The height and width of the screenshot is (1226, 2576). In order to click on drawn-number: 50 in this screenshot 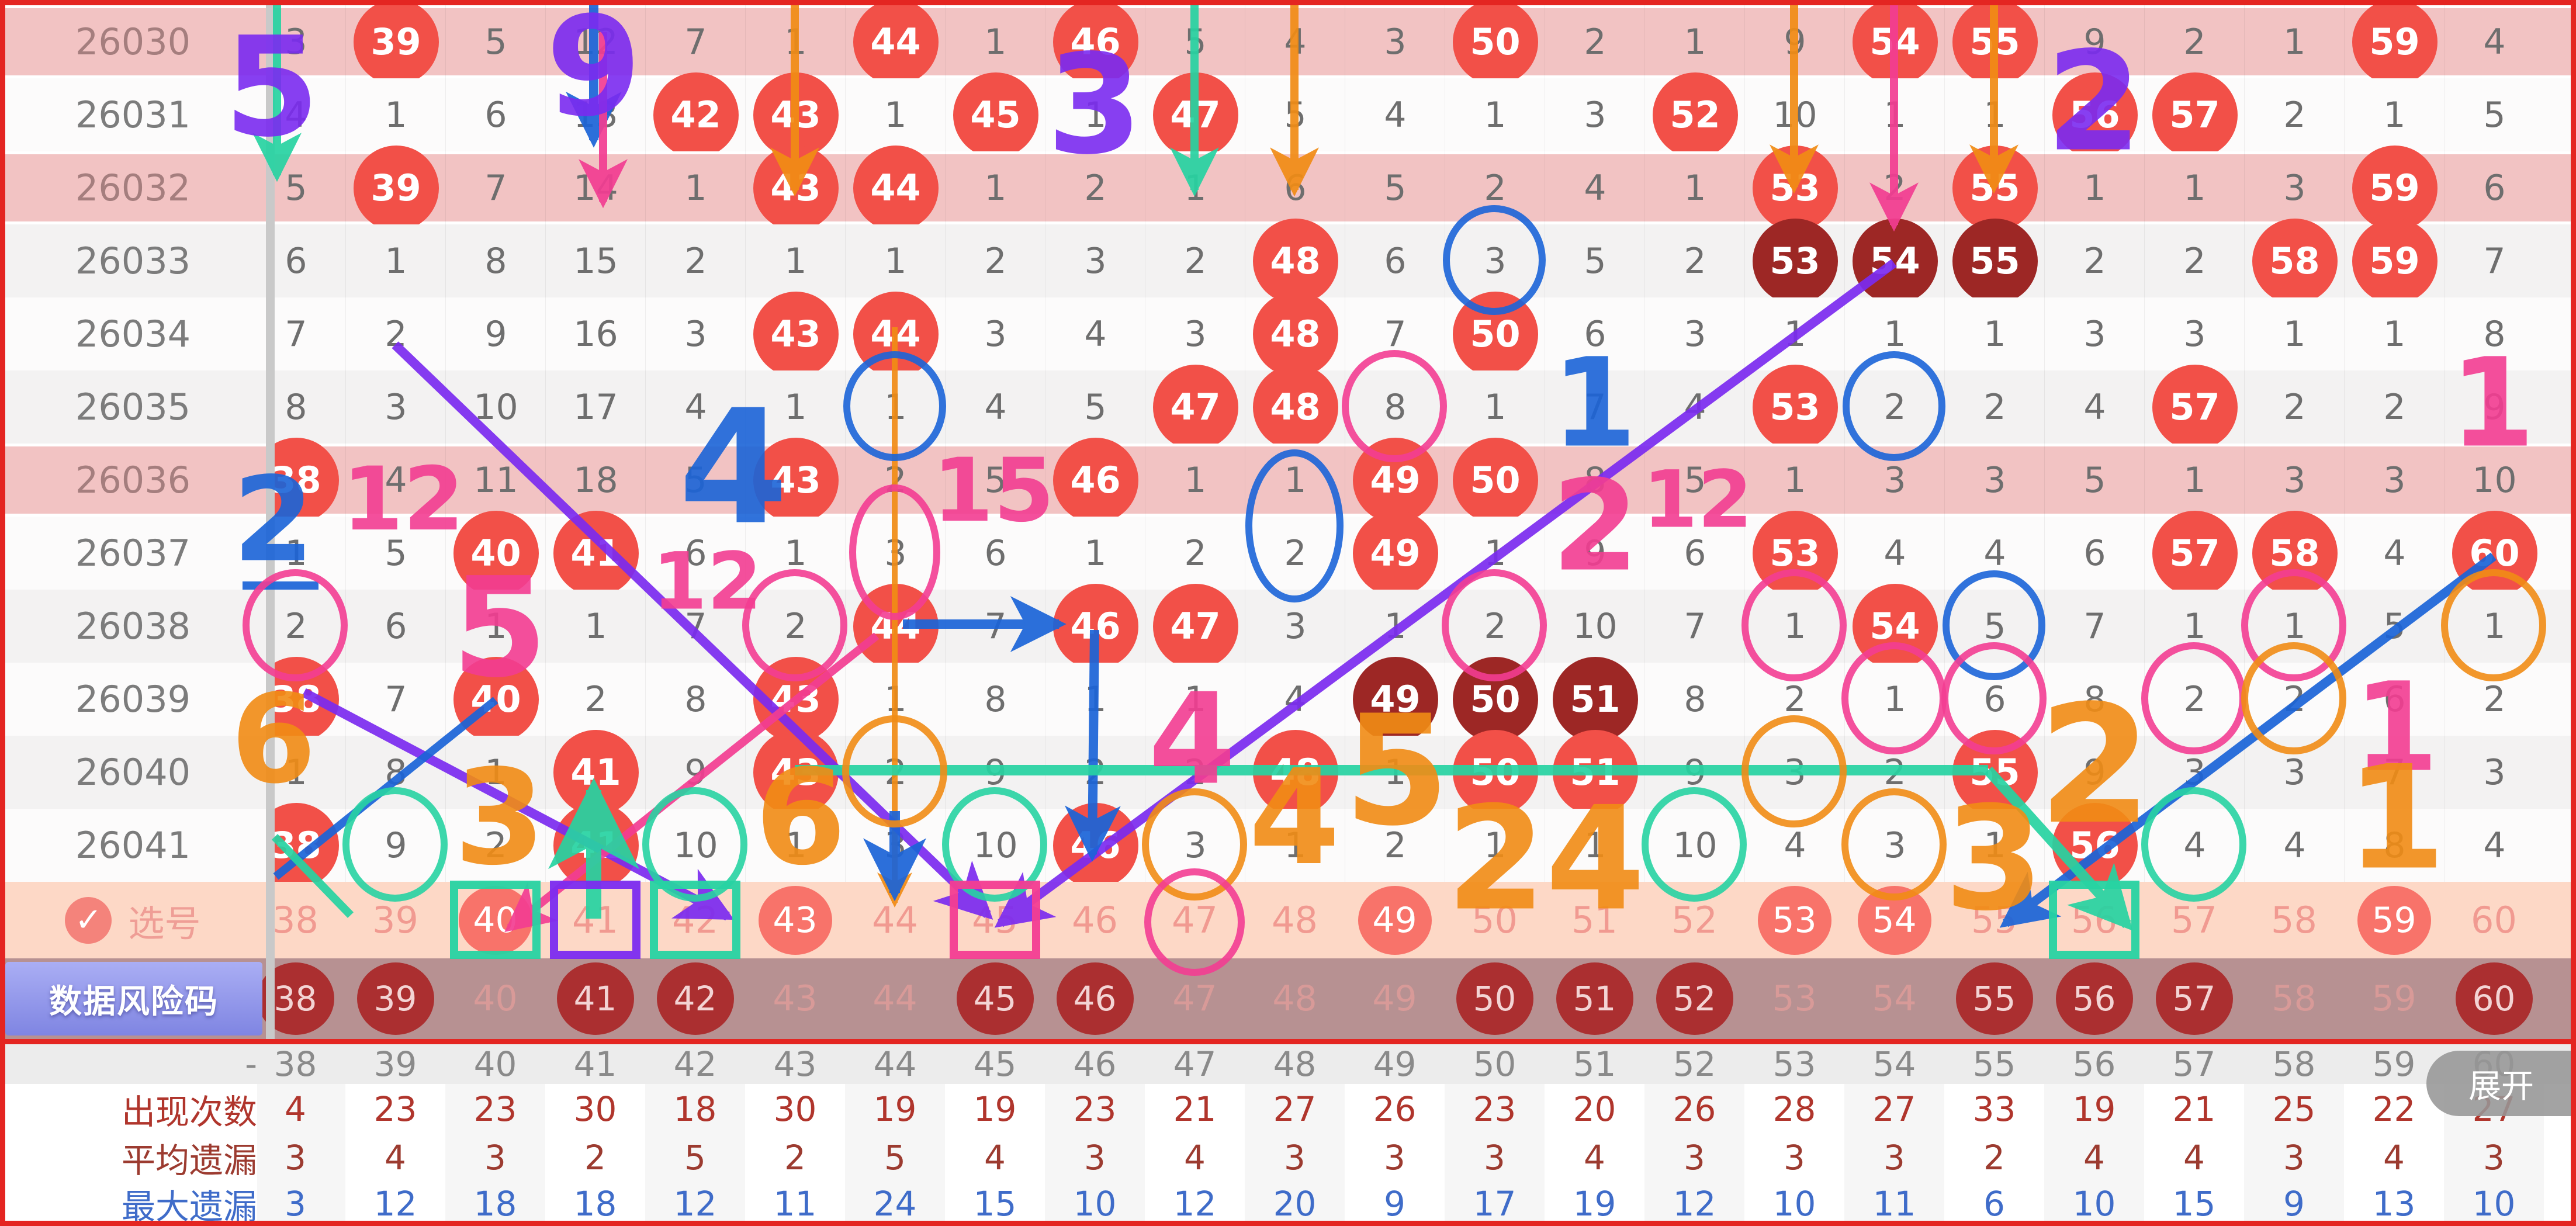, I will do `click(1495, 699)`.